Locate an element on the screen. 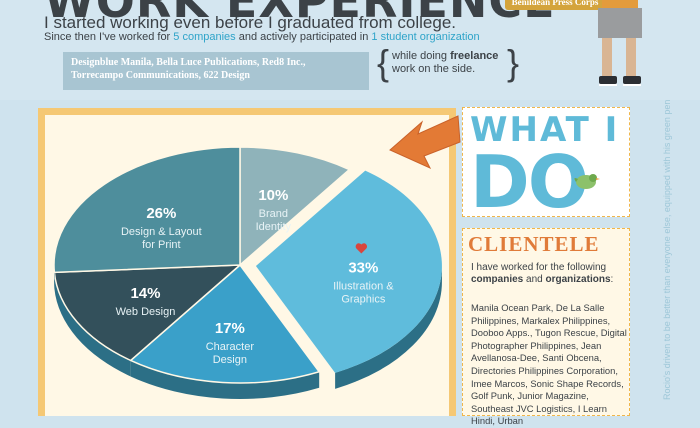 This screenshot has width=700, height=428. summary-prefix: Since then I've worked for is located at coordinates (108, 37).